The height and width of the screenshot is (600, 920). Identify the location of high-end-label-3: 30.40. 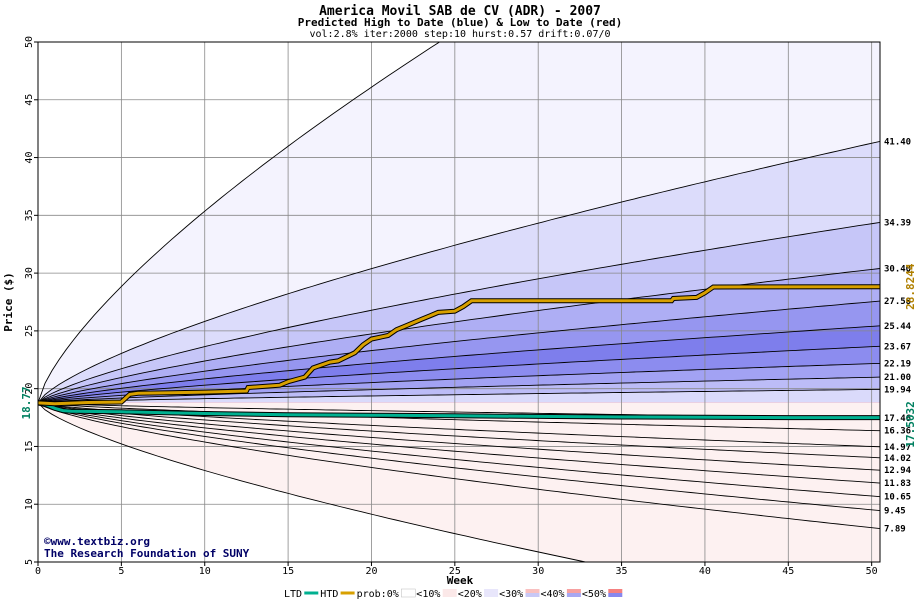
(897, 269).